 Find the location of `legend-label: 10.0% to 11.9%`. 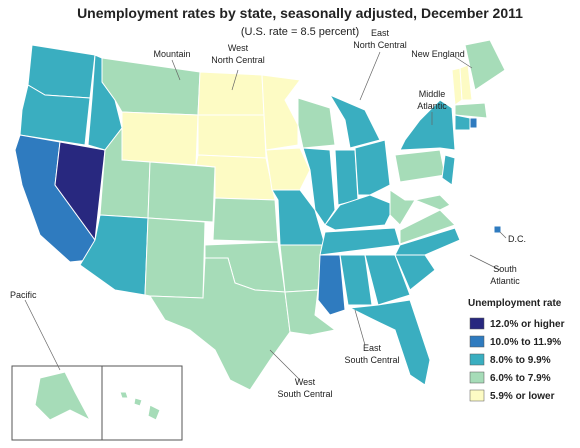

legend-label: 10.0% to 11.9% is located at coordinates (525, 342).